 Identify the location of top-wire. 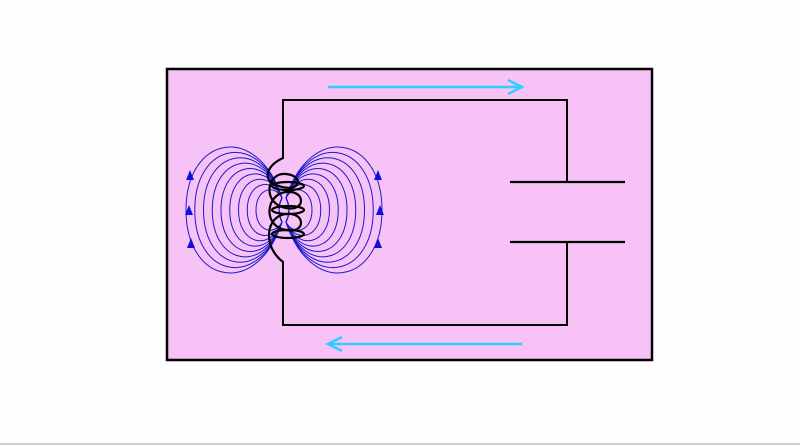
(425, 141).